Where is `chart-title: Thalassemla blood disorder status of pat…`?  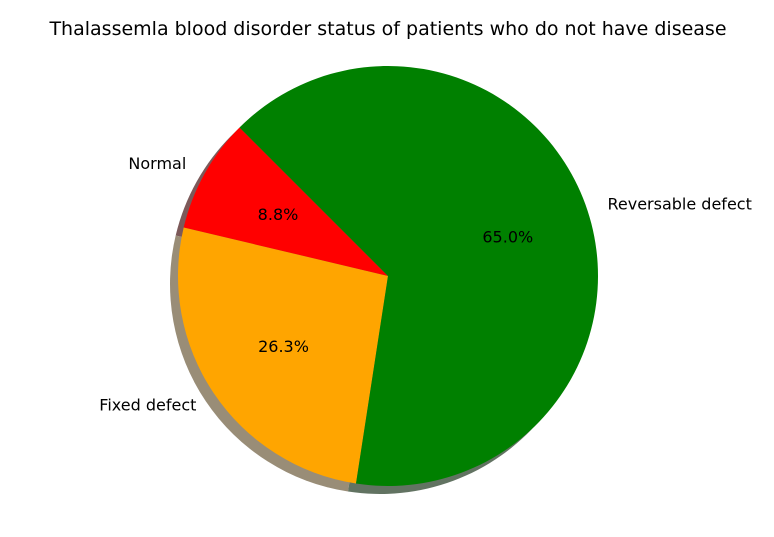 chart-title: Thalassemla blood disorder status of pat… is located at coordinates (387, 29).